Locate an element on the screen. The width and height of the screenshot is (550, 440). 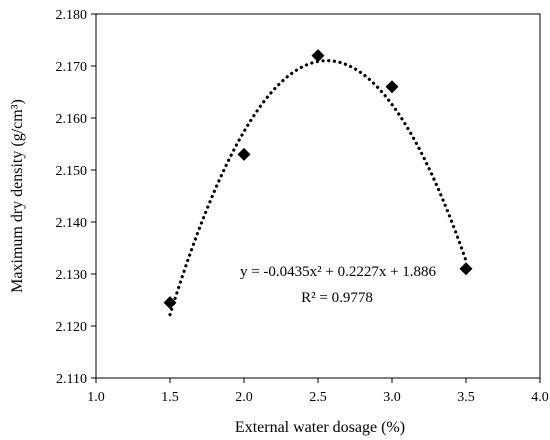
y-tick-label: 2.110 is located at coordinates (71, 379).